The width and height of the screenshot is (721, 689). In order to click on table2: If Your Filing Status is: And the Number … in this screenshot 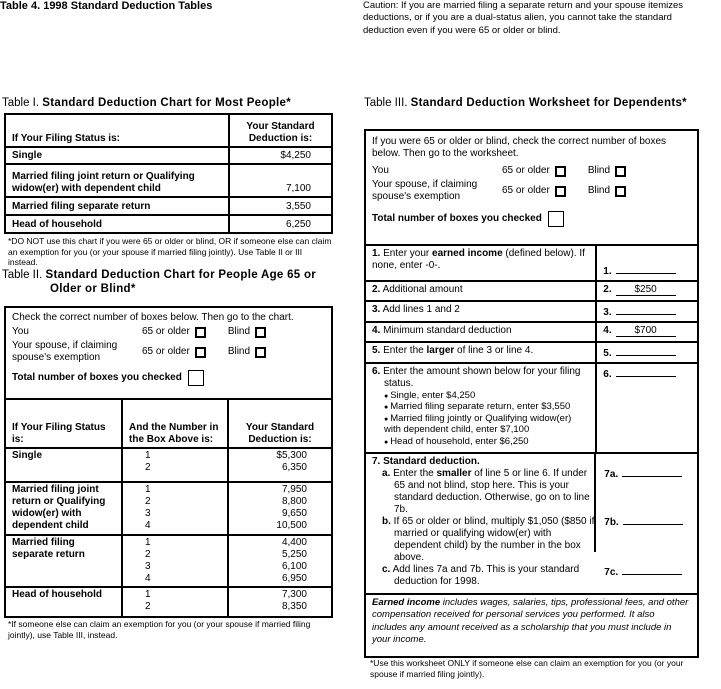, I will do `click(168, 508)`.